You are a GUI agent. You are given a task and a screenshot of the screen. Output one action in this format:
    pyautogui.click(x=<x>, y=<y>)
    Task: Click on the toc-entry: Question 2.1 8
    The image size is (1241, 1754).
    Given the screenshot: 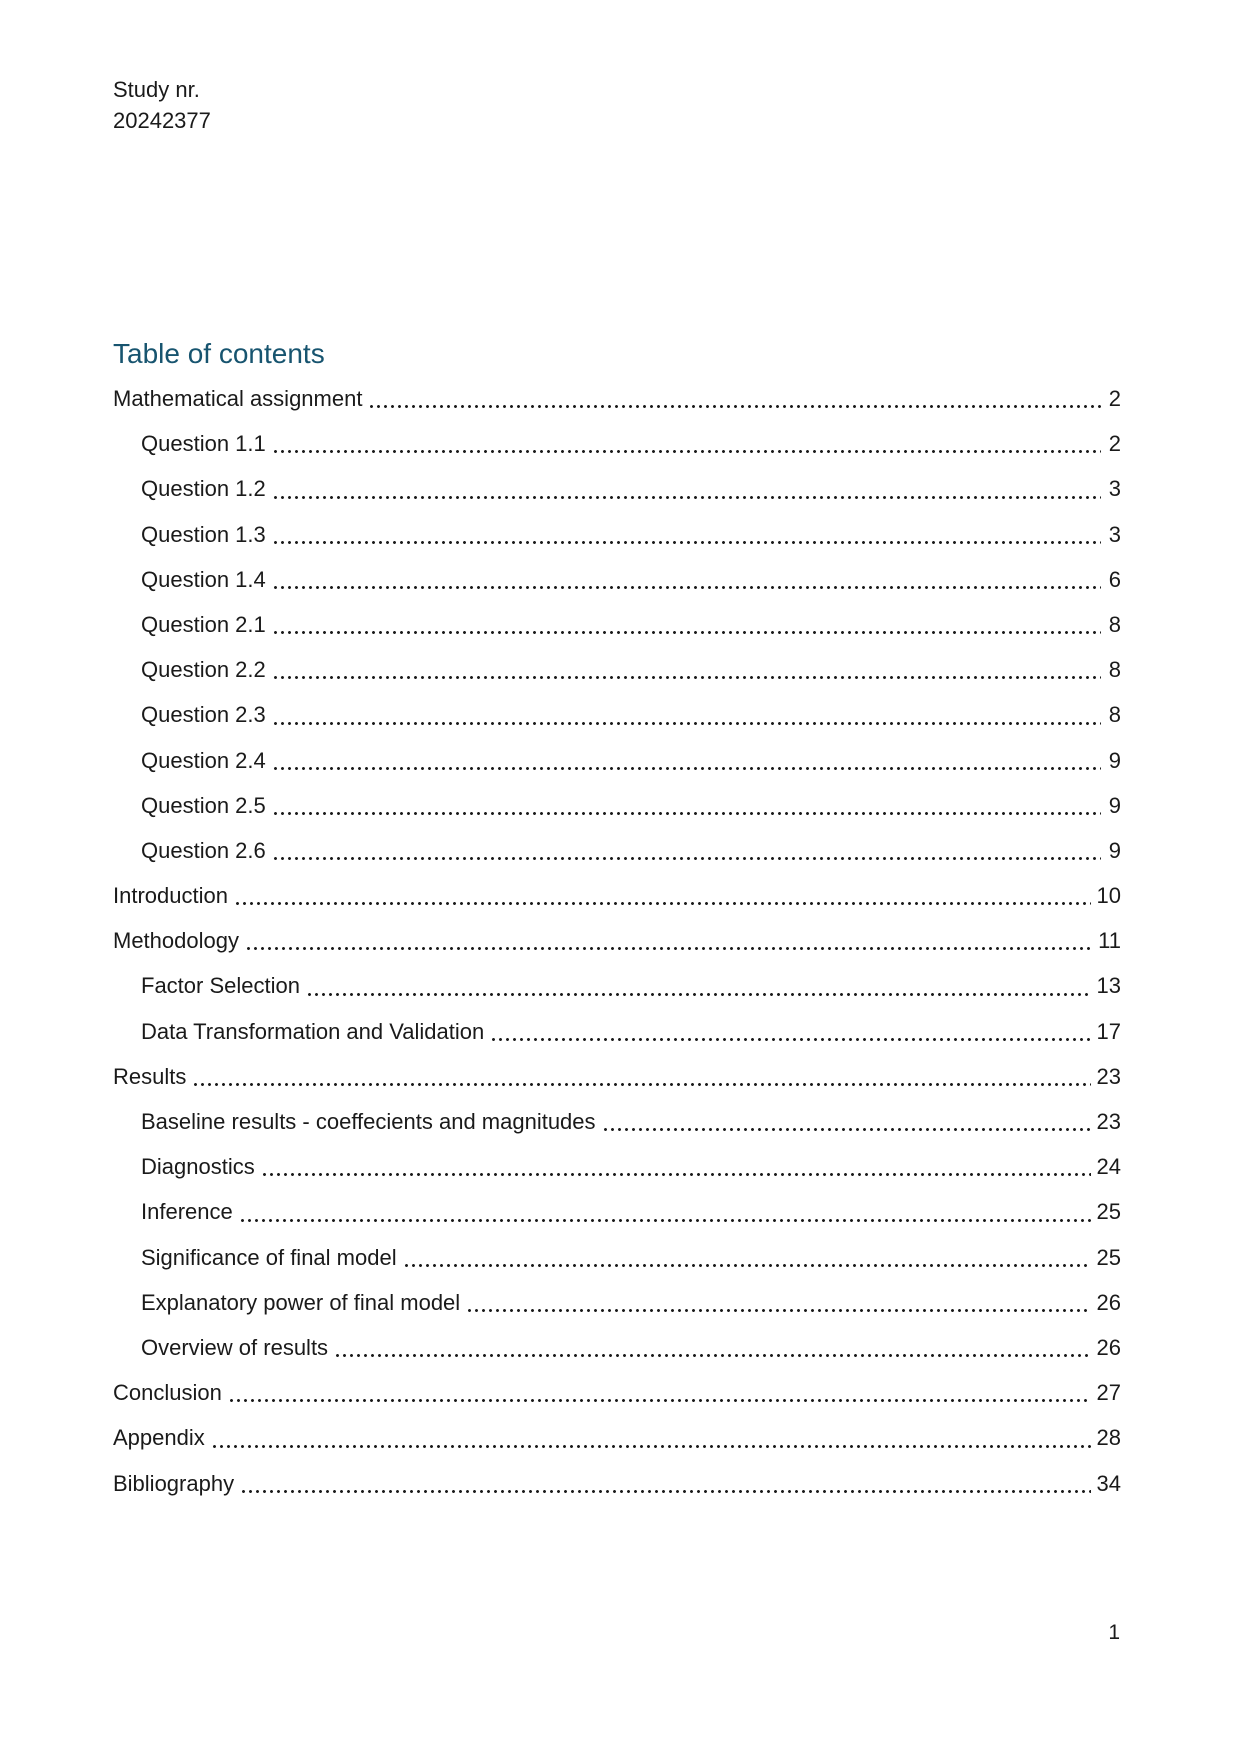 What is the action you would take?
    pyautogui.click(x=617, y=624)
    